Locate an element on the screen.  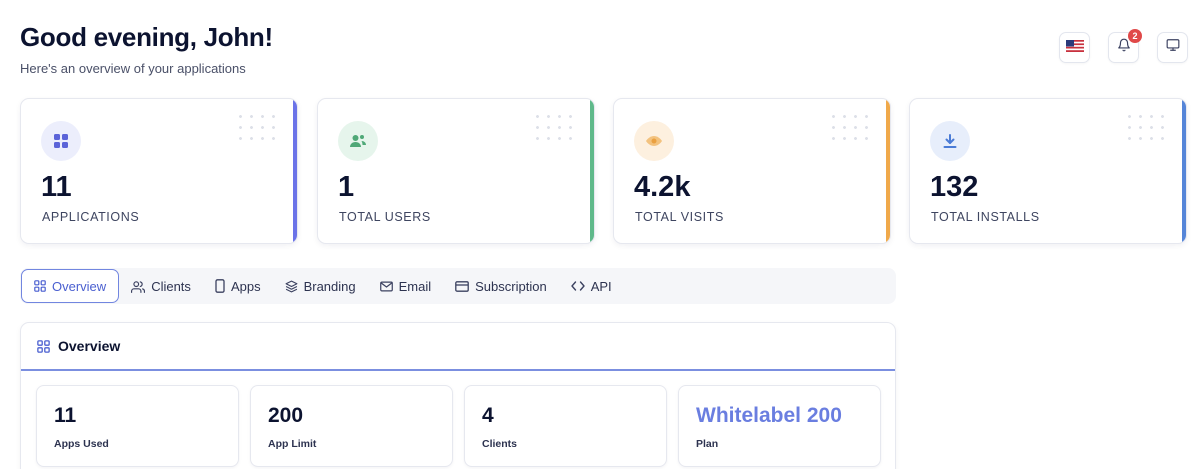
overview-card-apps-used: 11 Apps Used is located at coordinates (137, 426).